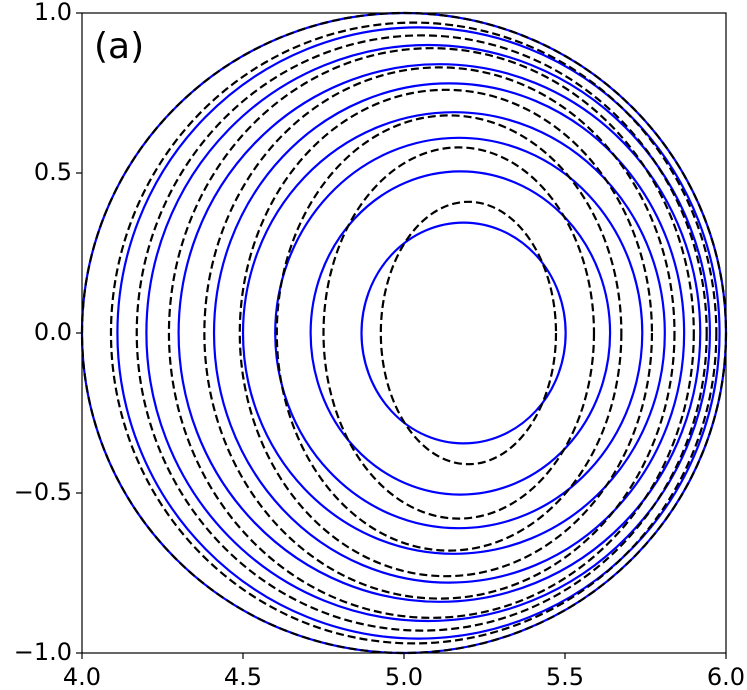 Image resolution: width=747 pixels, height=690 pixels. What do you see at coordinates (565, 676) in the screenshot?
I see `x-tick-label: 5.5` at bounding box center [565, 676].